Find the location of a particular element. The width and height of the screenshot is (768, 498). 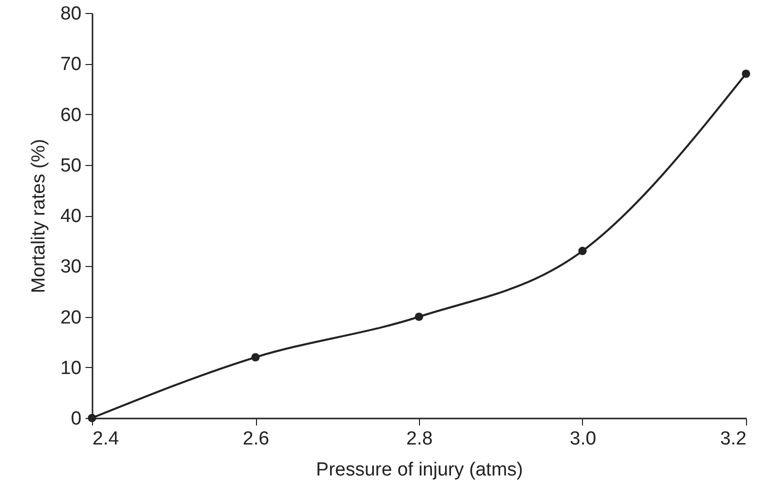

y-tick-label: 20 is located at coordinates (71, 317).